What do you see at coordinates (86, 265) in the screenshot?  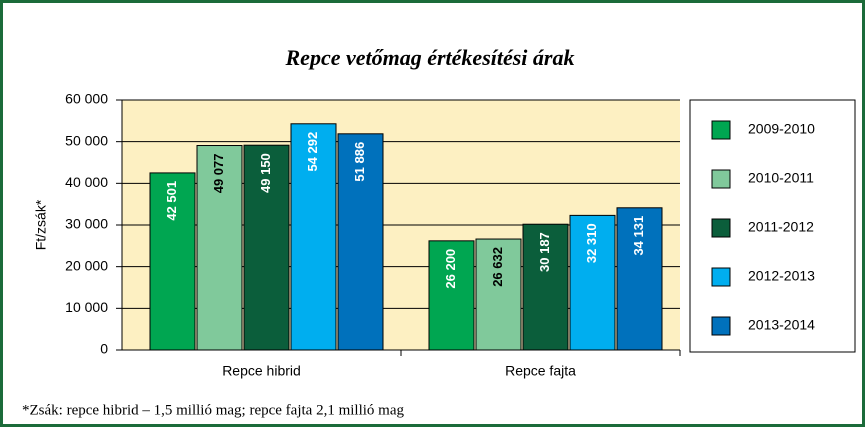 I see `y-tick-label: 20 000` at bounding box center [86, 265].